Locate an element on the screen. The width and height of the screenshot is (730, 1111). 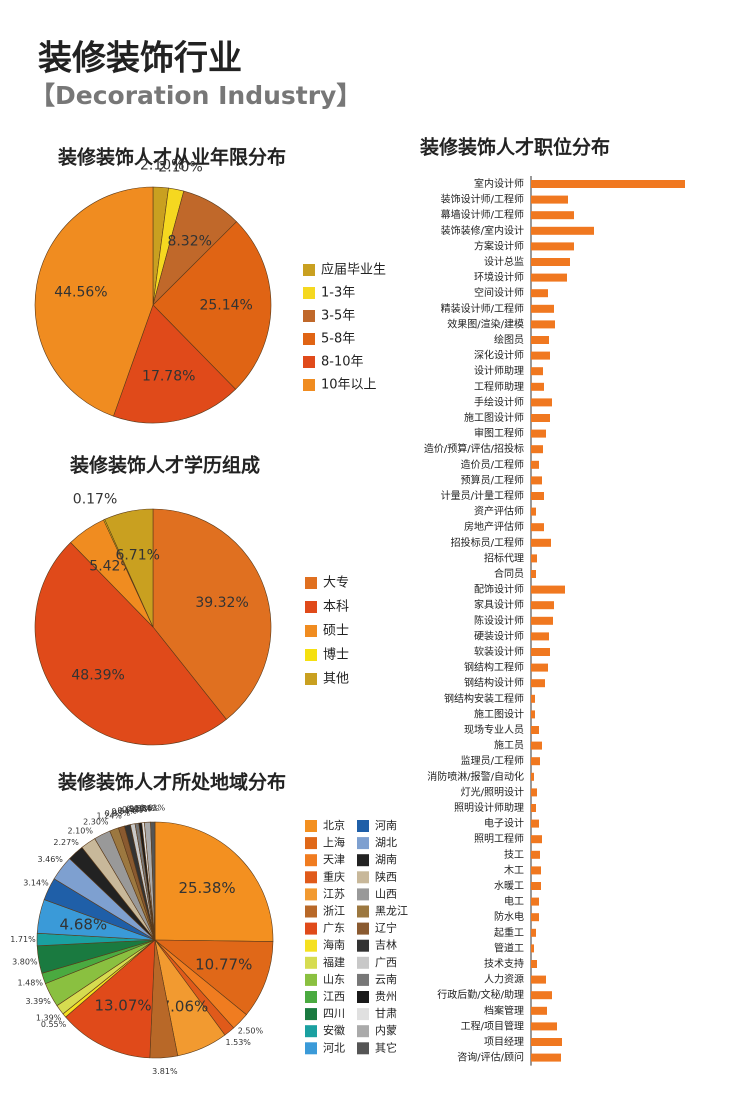
value-label: 25.38% is located at coordinates (206, 888).